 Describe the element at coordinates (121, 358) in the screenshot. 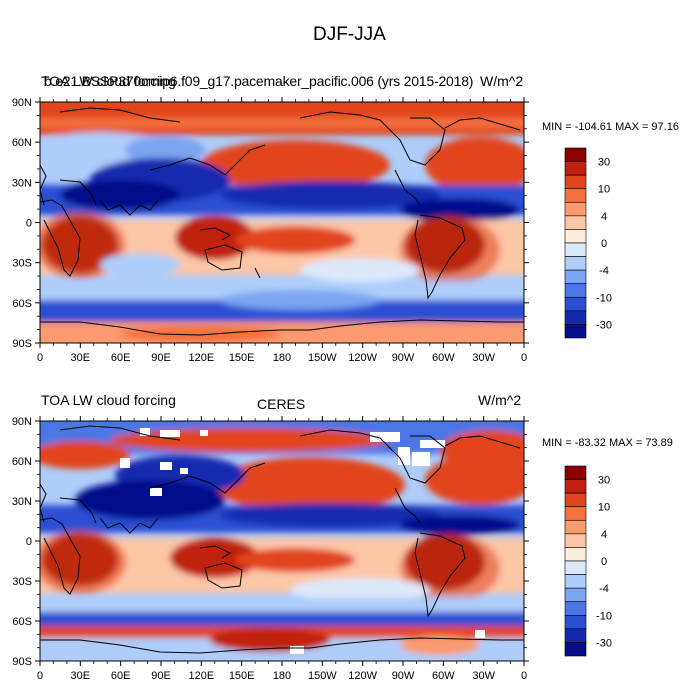

I see `p1-x-tick-label: 60E` at that location.